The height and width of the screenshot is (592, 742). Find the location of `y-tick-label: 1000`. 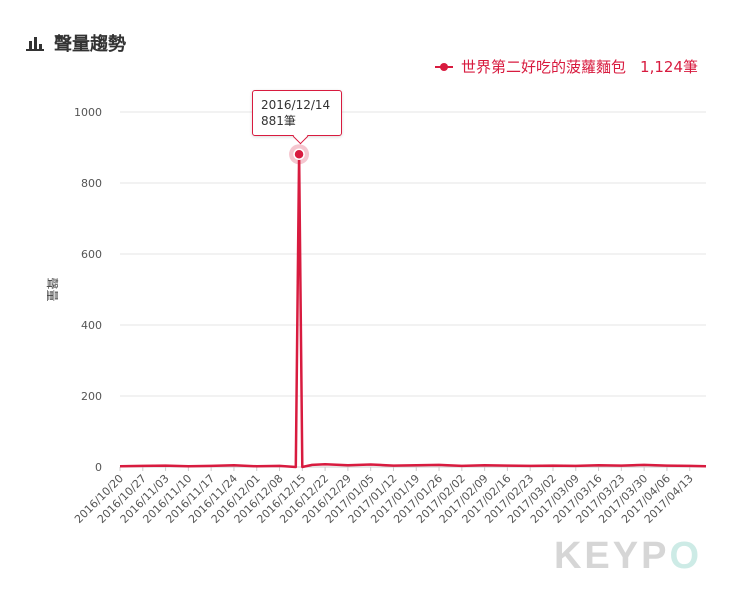

y-tick-label: 1000 is located at coordinates (88, 112).